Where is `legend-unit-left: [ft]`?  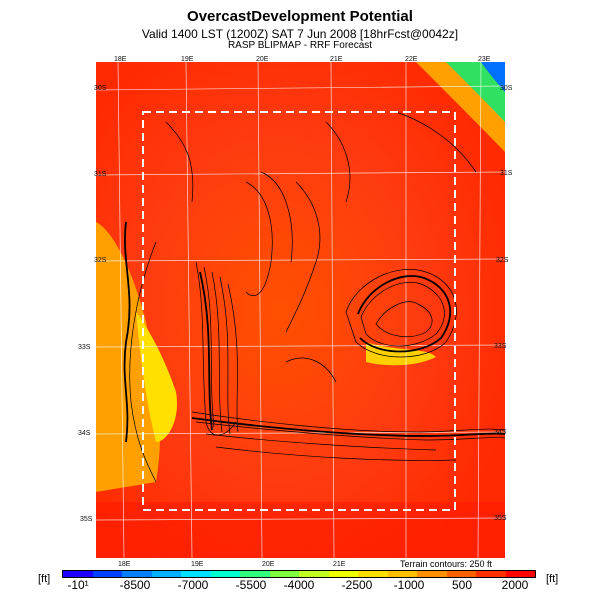 legend-unit-left: [ft] is located at coordinates (44, 579).